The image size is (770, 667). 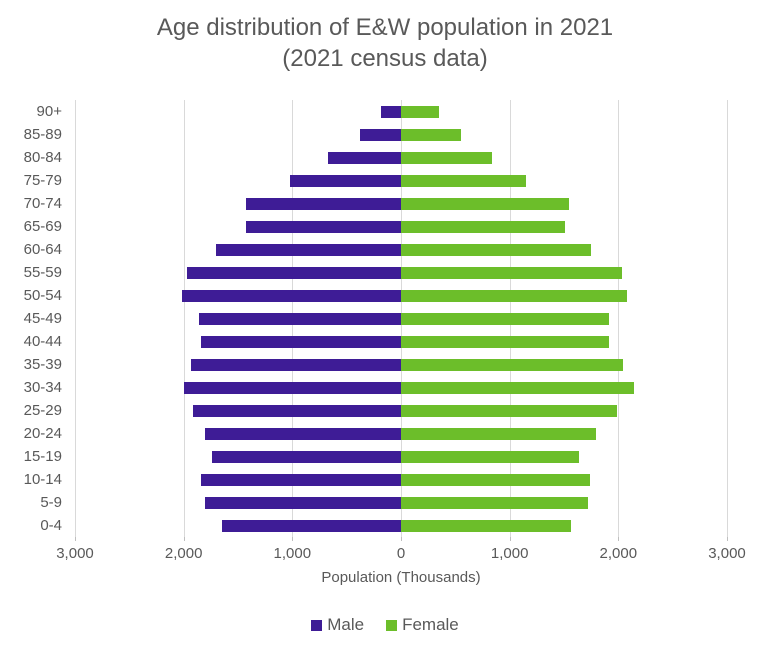 I want to click on female-legend-label: Female, so click(x=430, y=624).